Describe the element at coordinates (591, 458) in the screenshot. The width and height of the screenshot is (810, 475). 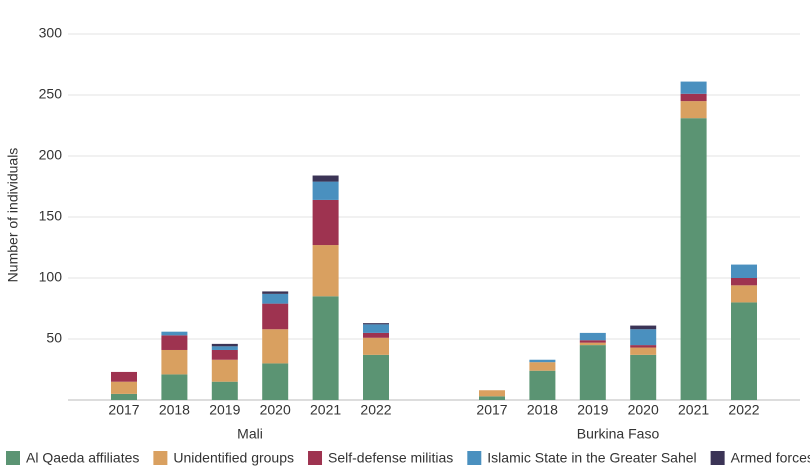
I see `legend-label: Islamic State in the Greater Sahel` at that location.